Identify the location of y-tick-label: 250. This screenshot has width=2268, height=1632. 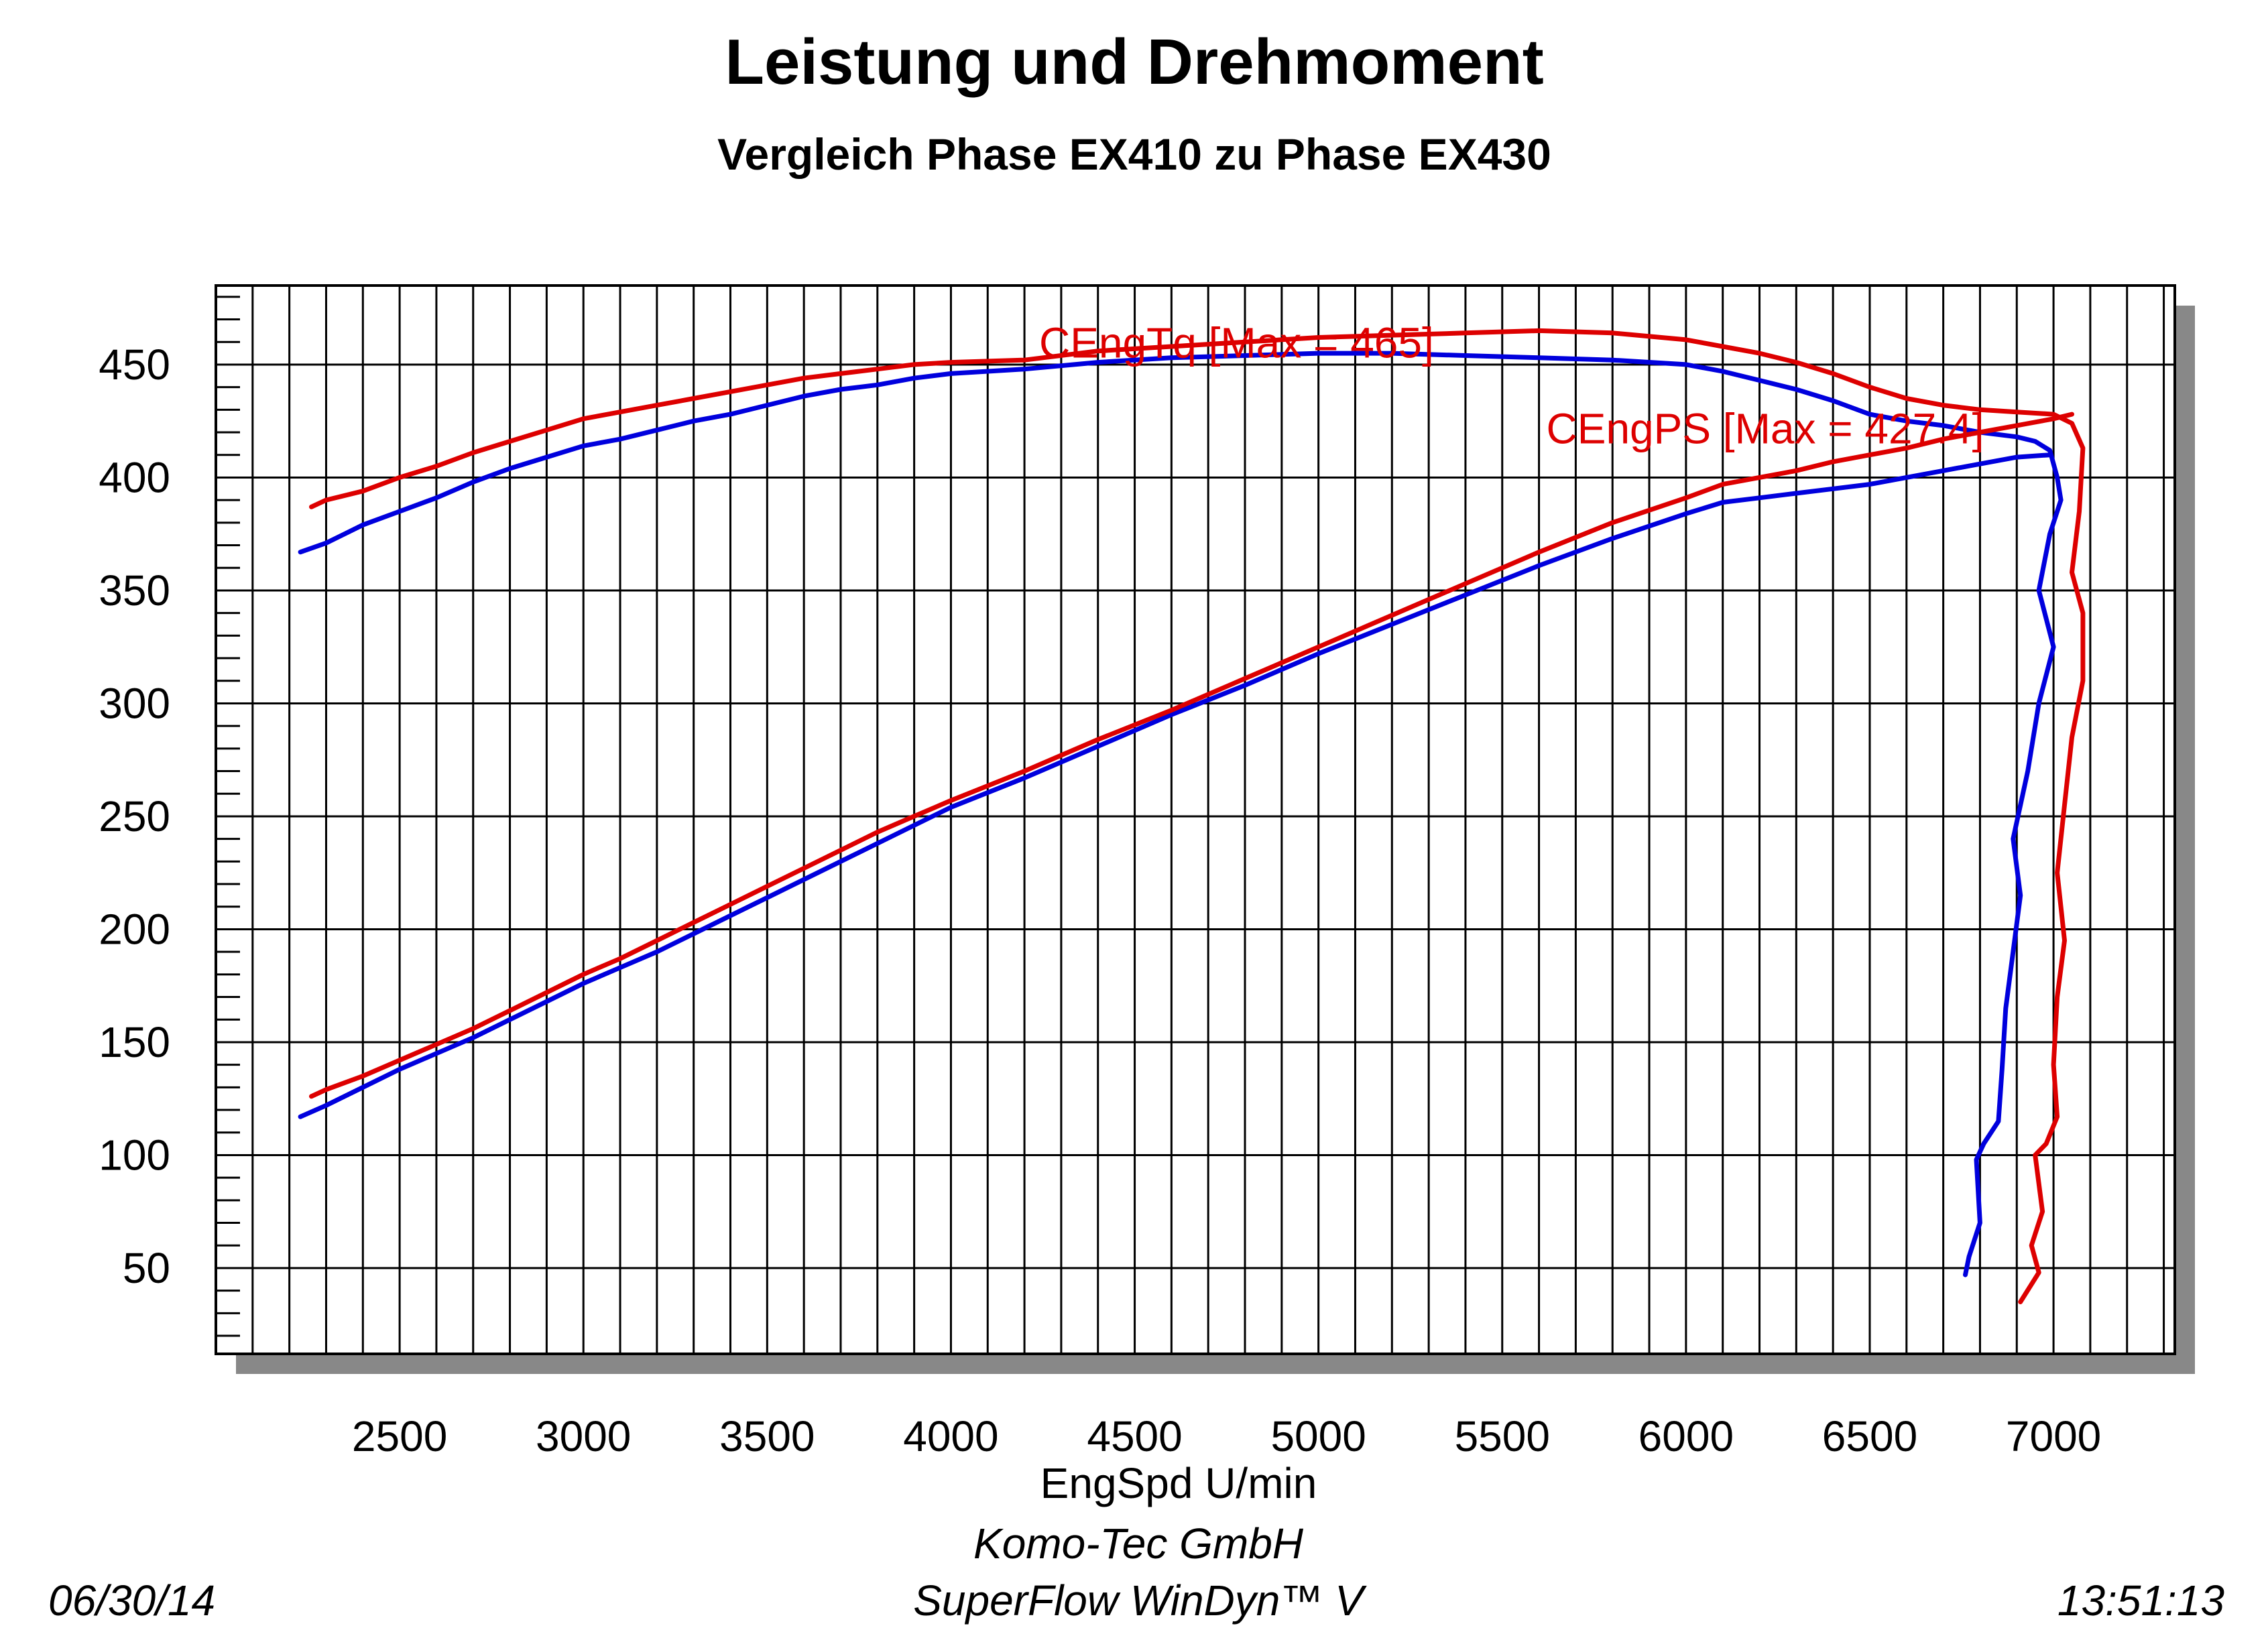
(134, 816).